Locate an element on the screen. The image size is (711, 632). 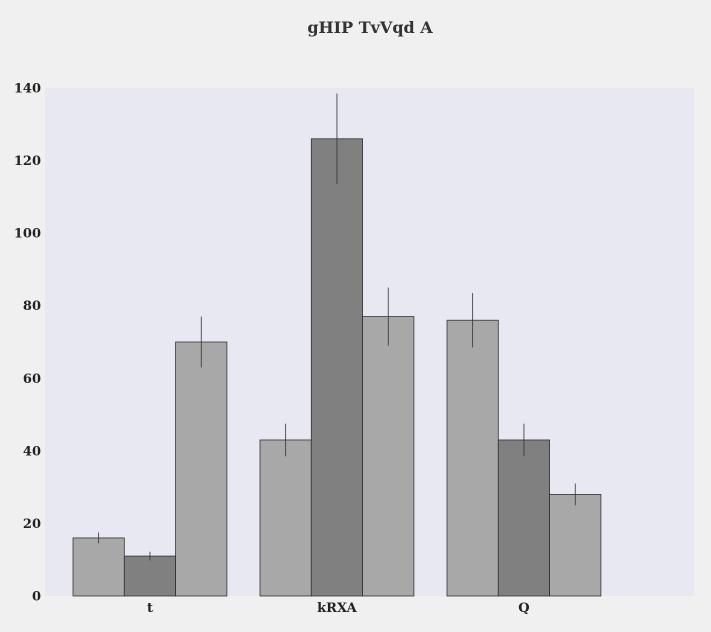
x-tick-label: Q is located at coordinates (523, 608).